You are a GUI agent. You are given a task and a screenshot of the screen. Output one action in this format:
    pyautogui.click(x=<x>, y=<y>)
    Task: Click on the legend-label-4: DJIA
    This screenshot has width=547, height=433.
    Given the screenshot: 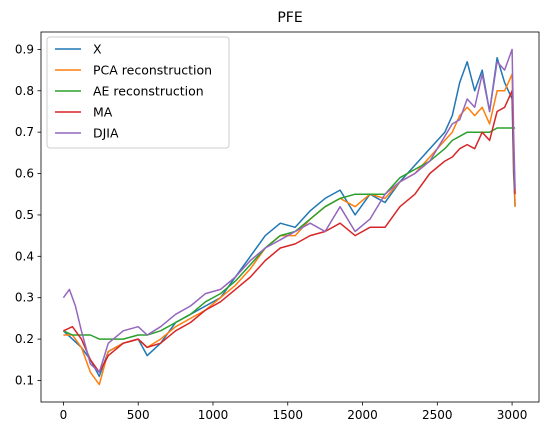 What is the action you would take?
    pyautogui.click(x=106, y=133)
    